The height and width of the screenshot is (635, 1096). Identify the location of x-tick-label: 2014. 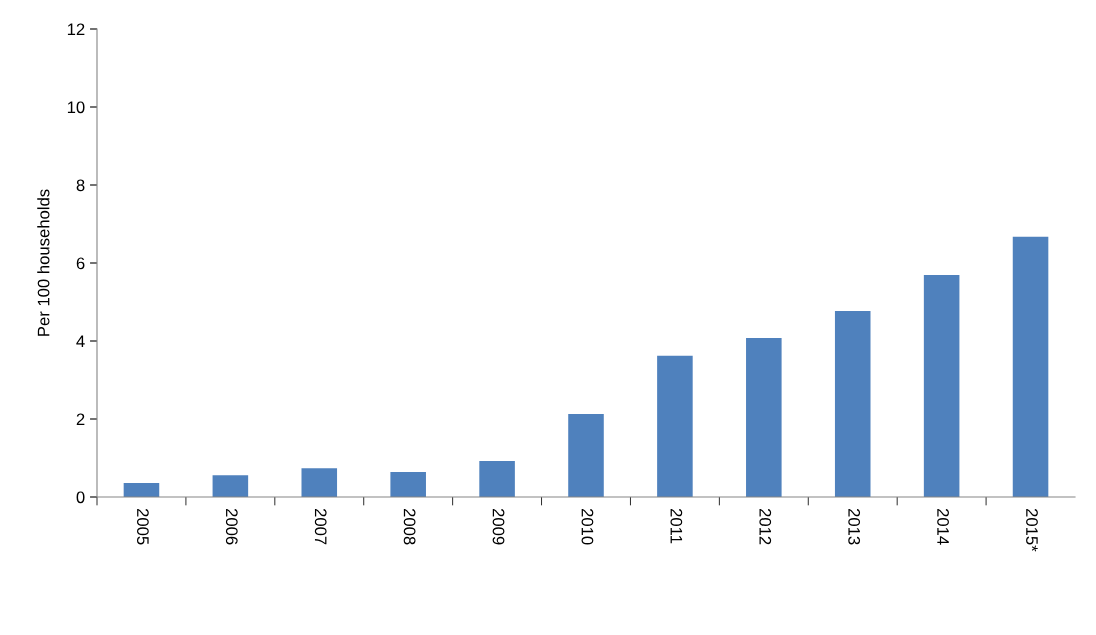
(943, 526).